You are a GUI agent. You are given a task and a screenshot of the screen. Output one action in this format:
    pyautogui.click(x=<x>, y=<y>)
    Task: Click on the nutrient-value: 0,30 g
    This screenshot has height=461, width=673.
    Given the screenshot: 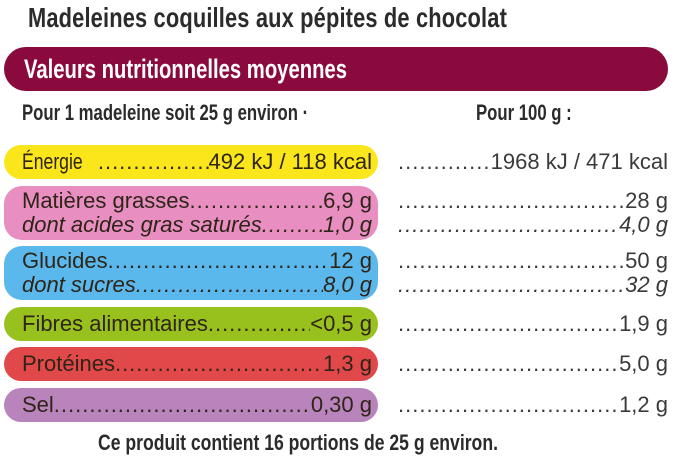 What is the action you would take?
    pyautogui.click(x=341, y=404)
    